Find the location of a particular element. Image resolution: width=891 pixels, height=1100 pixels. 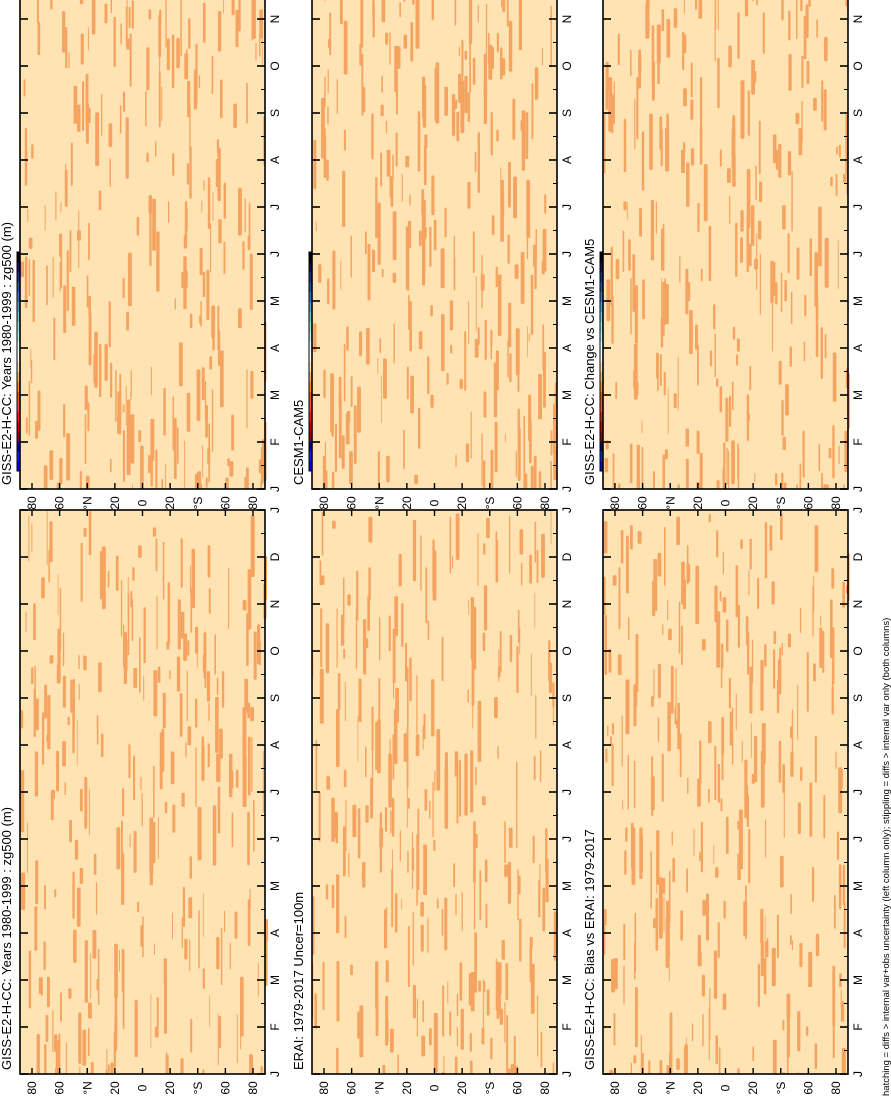

x-tick-label: N is located at coordinates (275, 604).